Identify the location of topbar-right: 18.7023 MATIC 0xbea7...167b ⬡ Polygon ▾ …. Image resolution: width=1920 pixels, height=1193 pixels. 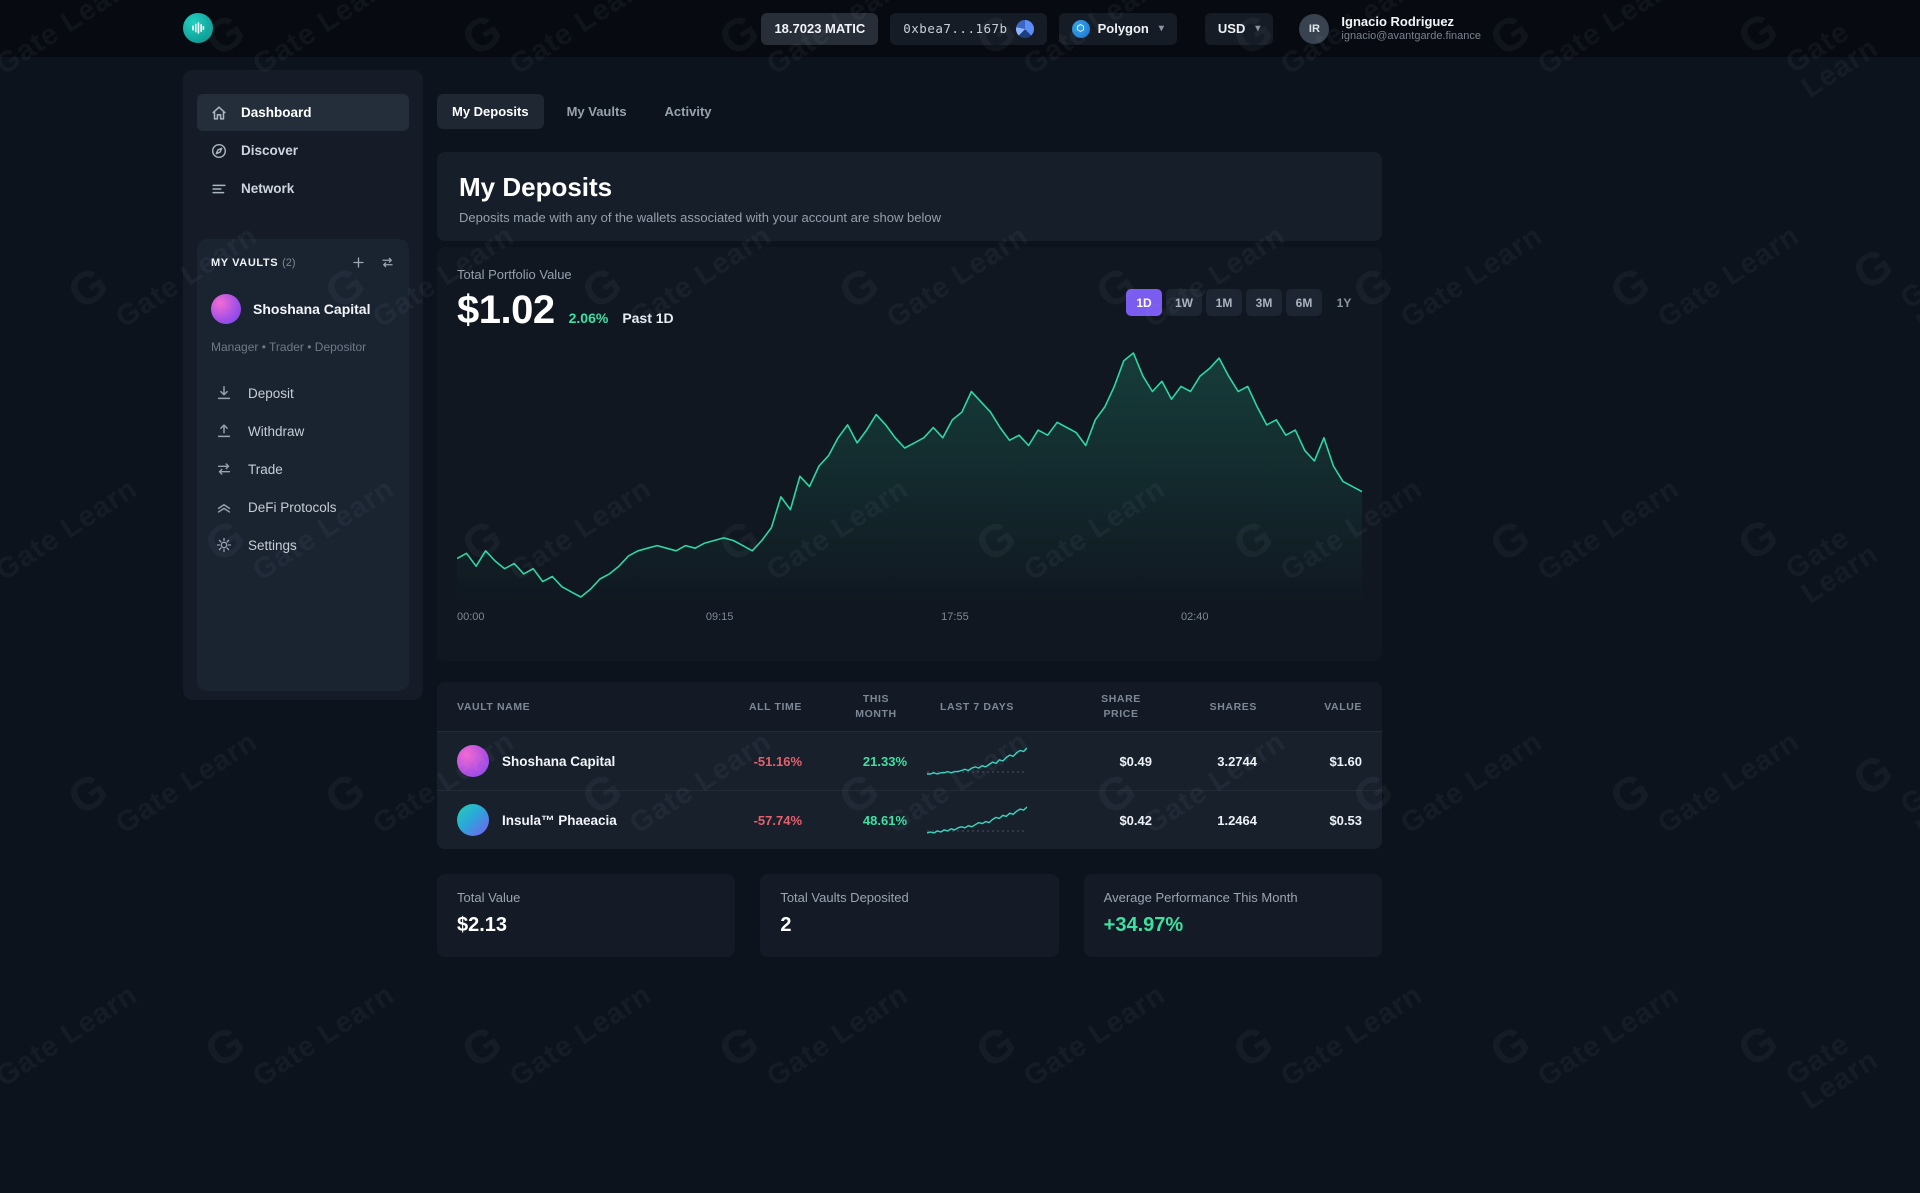
(1121, 28).